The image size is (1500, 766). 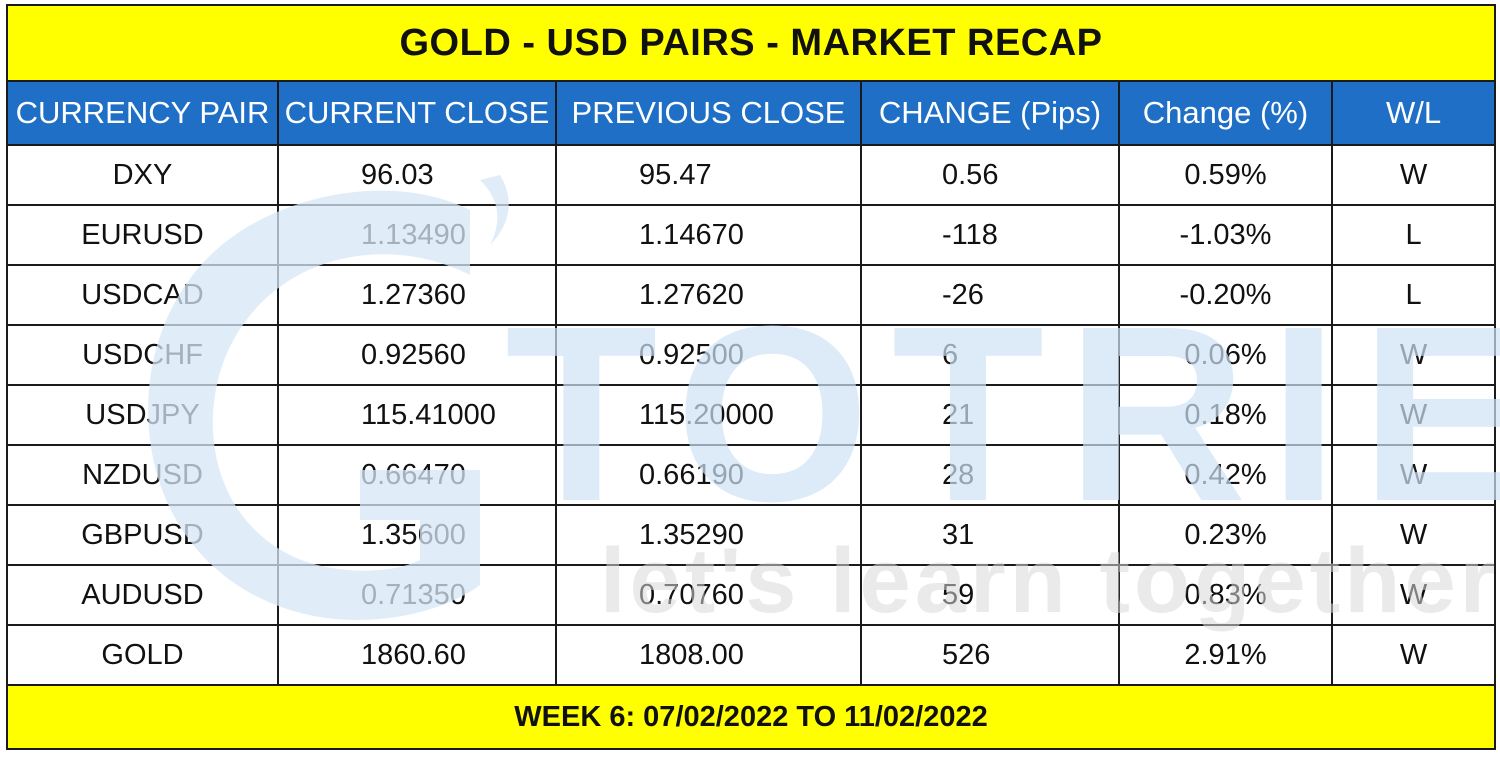 What do you see at coordinates (417, 655) in the screenshot?
I see `current-close-cell: 1860.60` at bounding box center [417, 655].